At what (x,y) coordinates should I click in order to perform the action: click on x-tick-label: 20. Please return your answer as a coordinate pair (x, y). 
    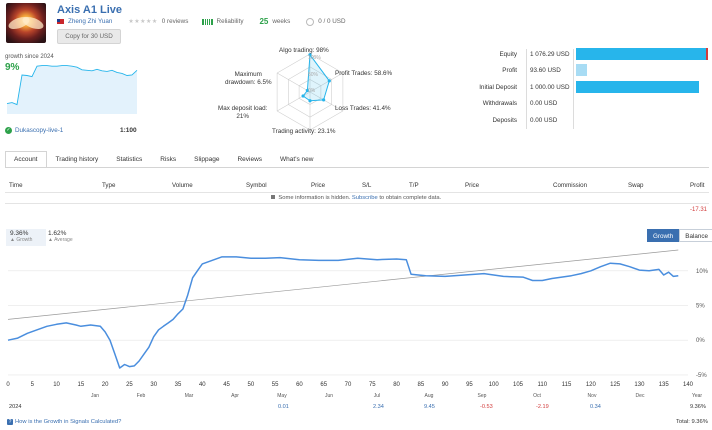
    Looking at the image, I should click on (105, 385).